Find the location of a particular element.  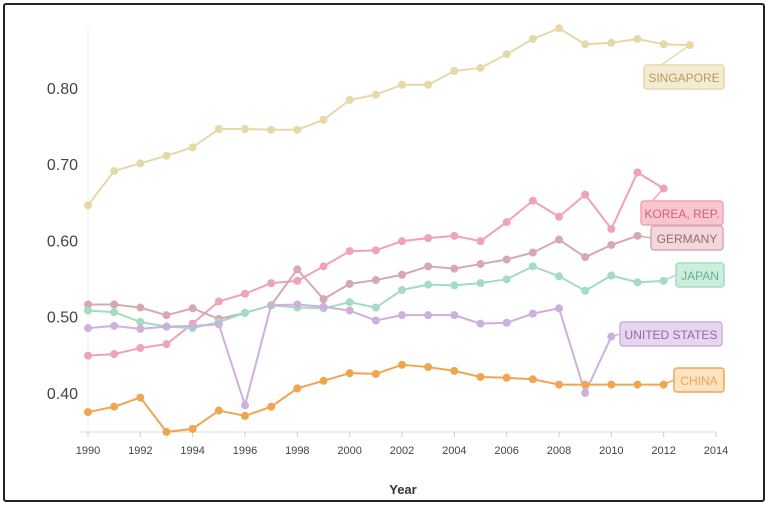

x-tick-label: 1994 is located at coordinates (192, 451).